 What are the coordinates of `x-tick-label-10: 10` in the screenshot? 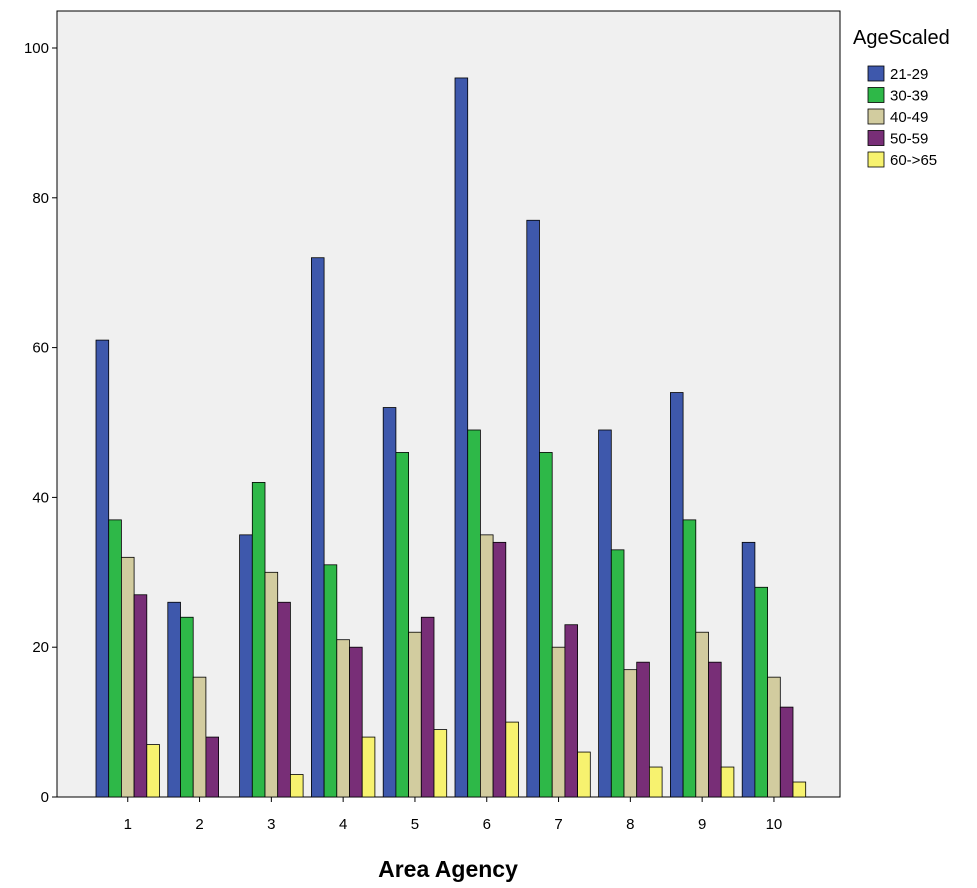 It's located at (774, 824).